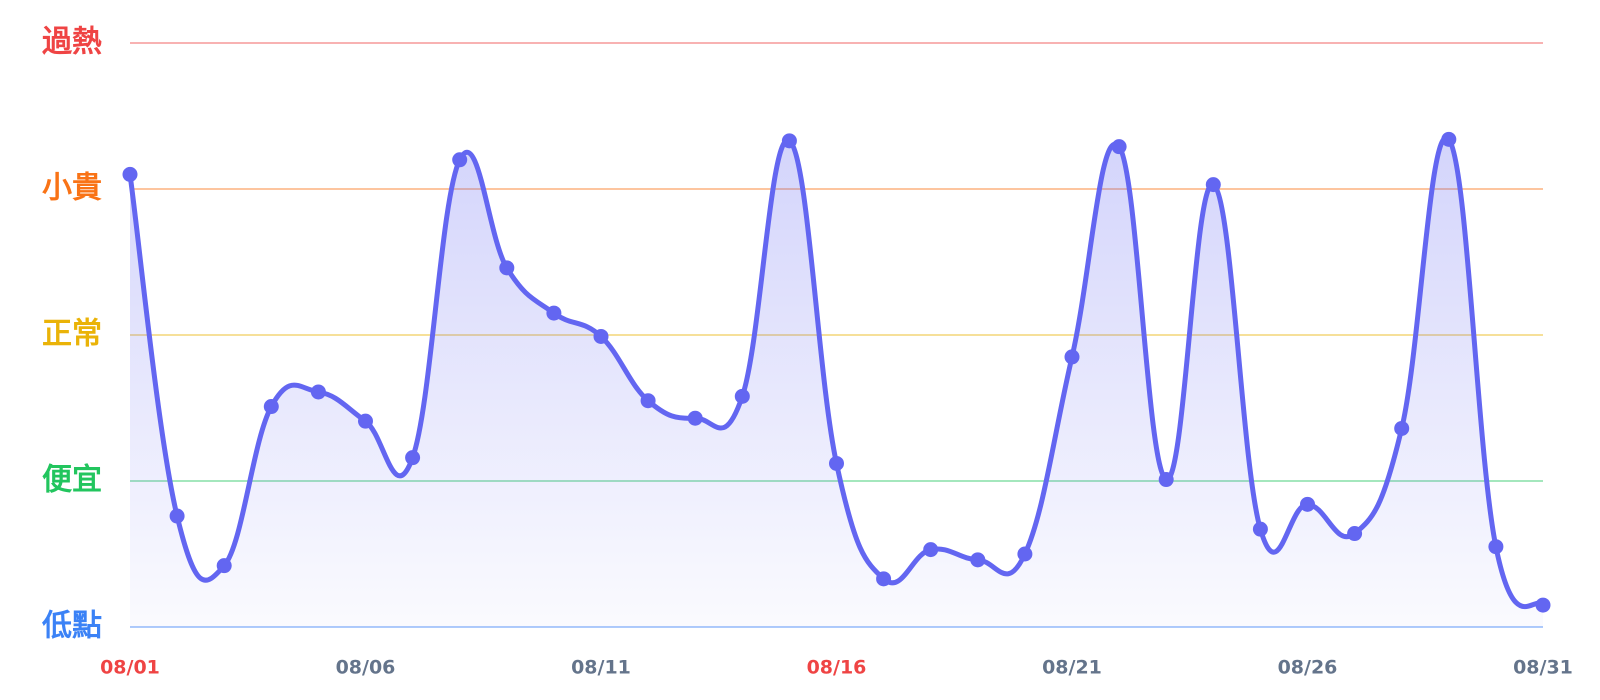  Describe the element at coordinates (366, 668) in the screenshot. I see `x-tick-label: 08/06` at that location.